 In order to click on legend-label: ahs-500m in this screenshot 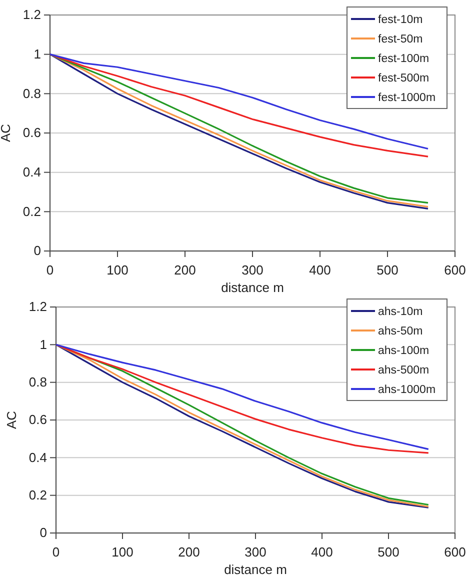, I will do `click(404, 370)`.